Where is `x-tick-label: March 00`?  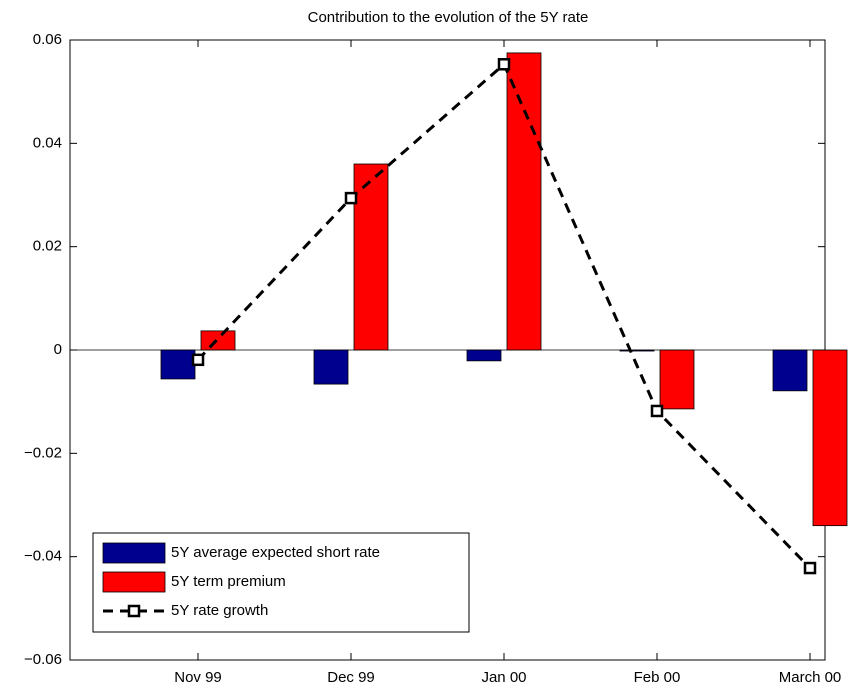
x-tick-label: March 00 is located at coordinates (810, 677).